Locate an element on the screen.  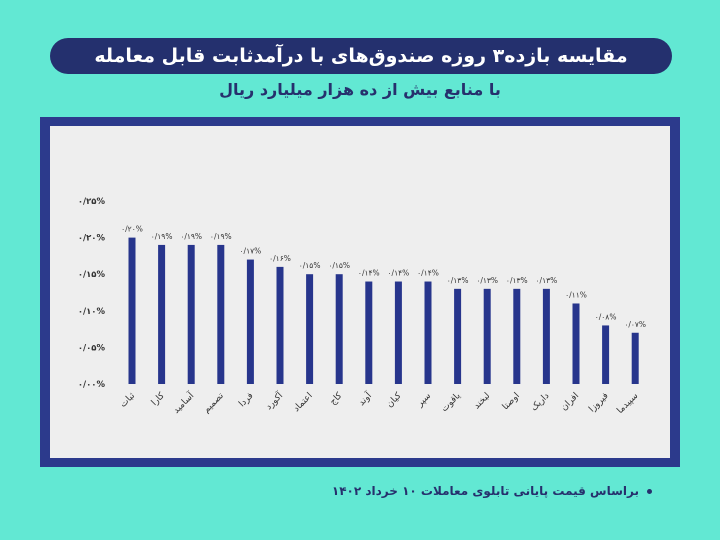
y-tick-label: ۰/۲۵% is located at coordinates (92, 202).